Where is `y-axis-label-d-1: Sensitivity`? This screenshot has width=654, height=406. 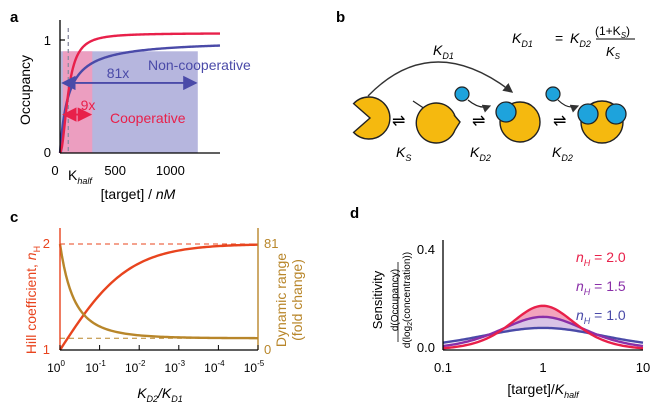 y-axis-label-d-1: Sensitivity is located at coordinates (377, 299).